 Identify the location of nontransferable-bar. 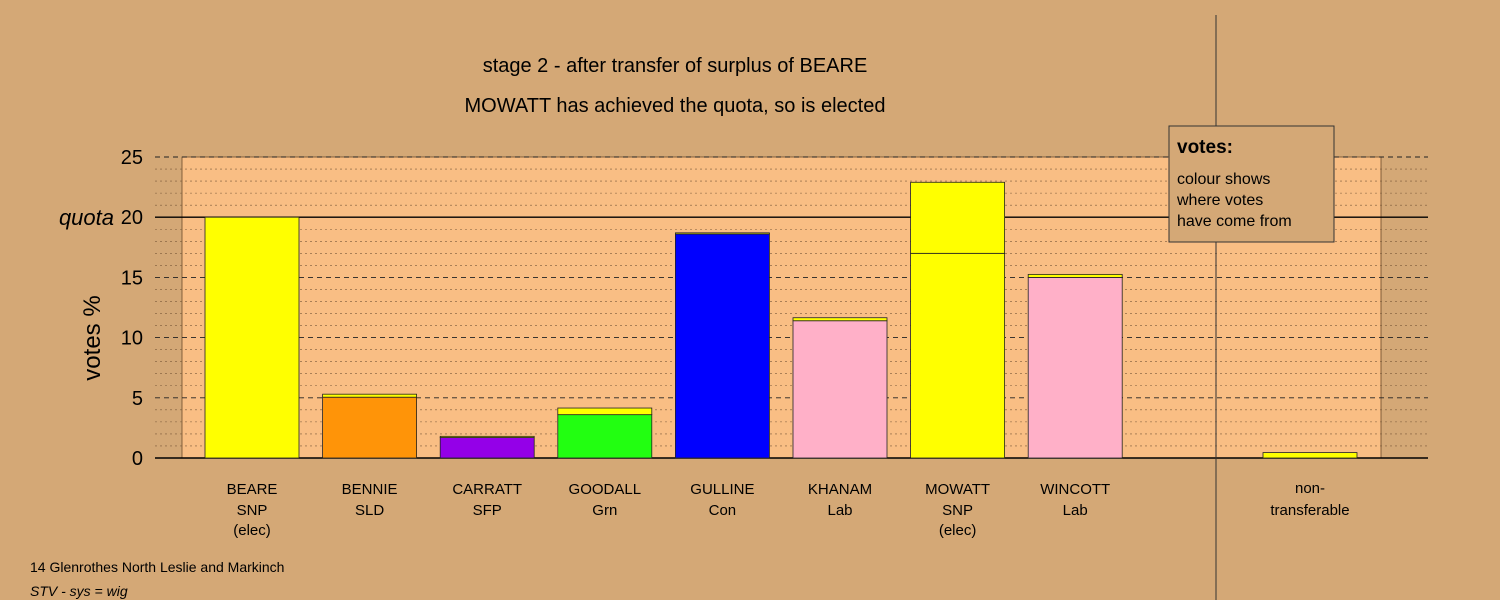
(1310, 455).